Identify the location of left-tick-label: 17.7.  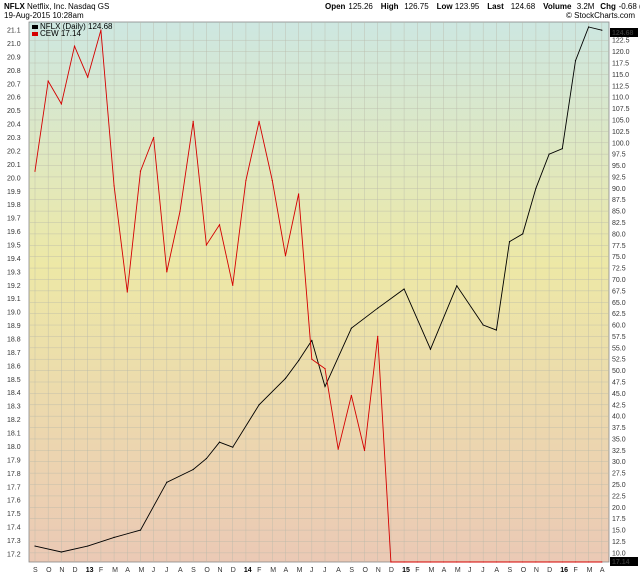
(14, 487).